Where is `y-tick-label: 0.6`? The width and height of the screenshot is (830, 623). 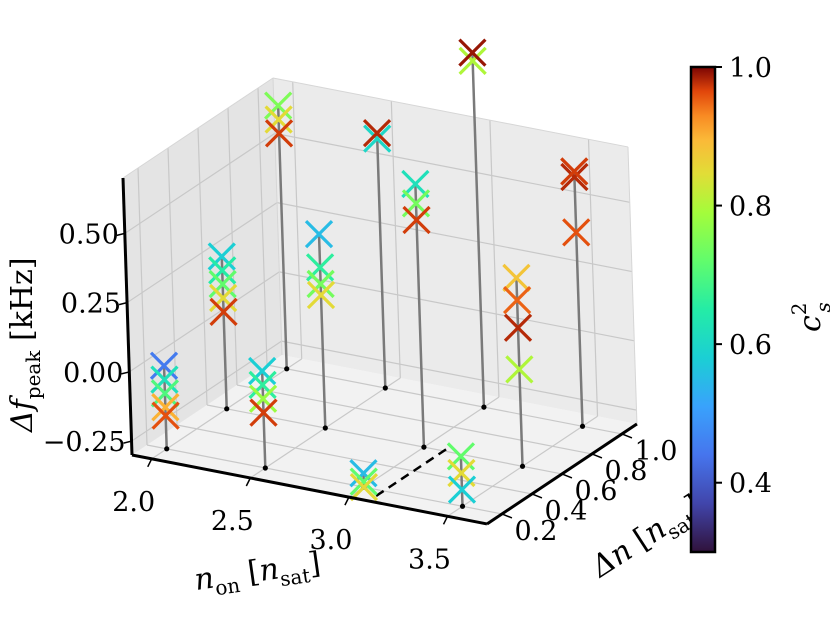 y-tick-label: 0.6 is located at coordinates (595, 491).